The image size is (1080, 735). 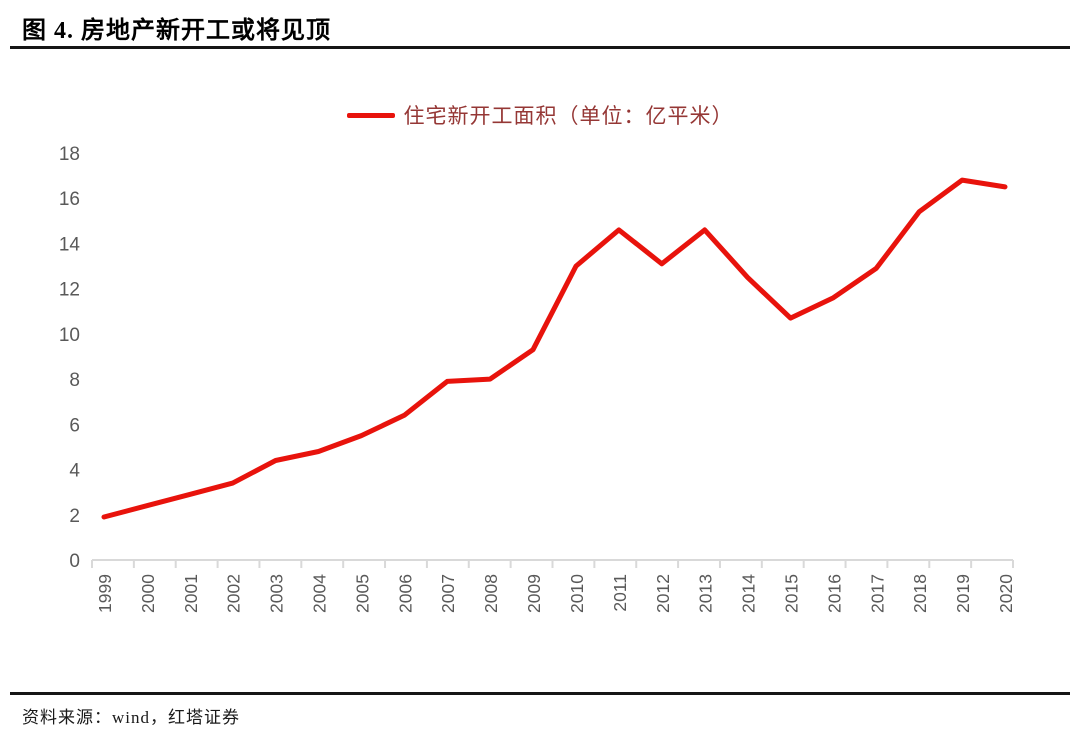 I want to click on x-axis-tick-label: 2020, so click(x=1006, y=593).